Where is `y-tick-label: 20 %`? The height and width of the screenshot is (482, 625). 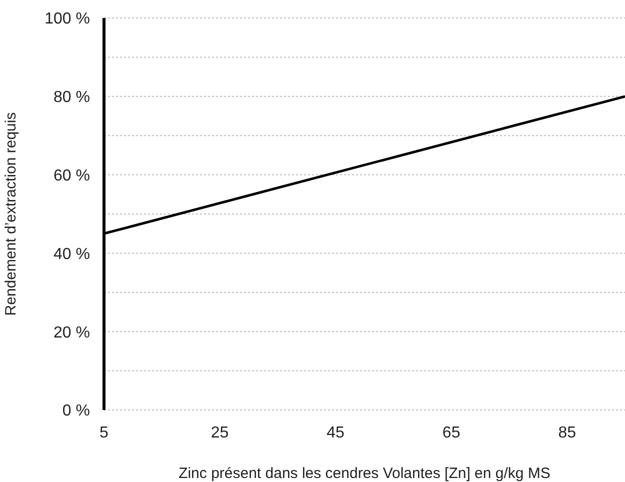
y-tick-label: 20 % is located at coordinates (72, 333).